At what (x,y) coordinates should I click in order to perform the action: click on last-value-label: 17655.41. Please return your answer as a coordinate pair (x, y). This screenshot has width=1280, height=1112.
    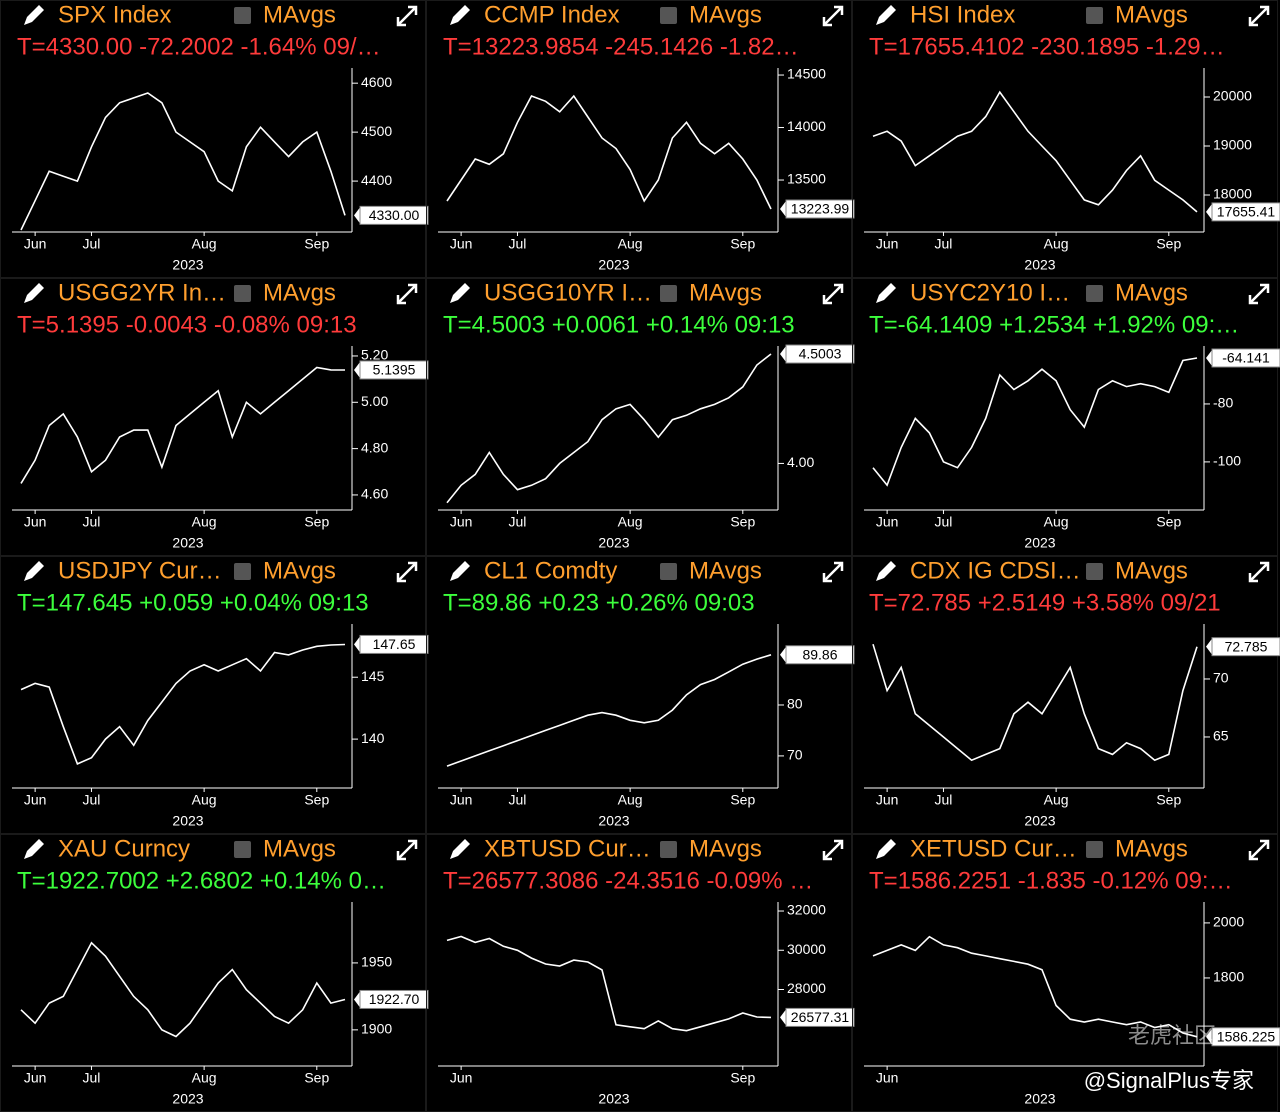
    Looking at the image, I should click on (1246, 212).